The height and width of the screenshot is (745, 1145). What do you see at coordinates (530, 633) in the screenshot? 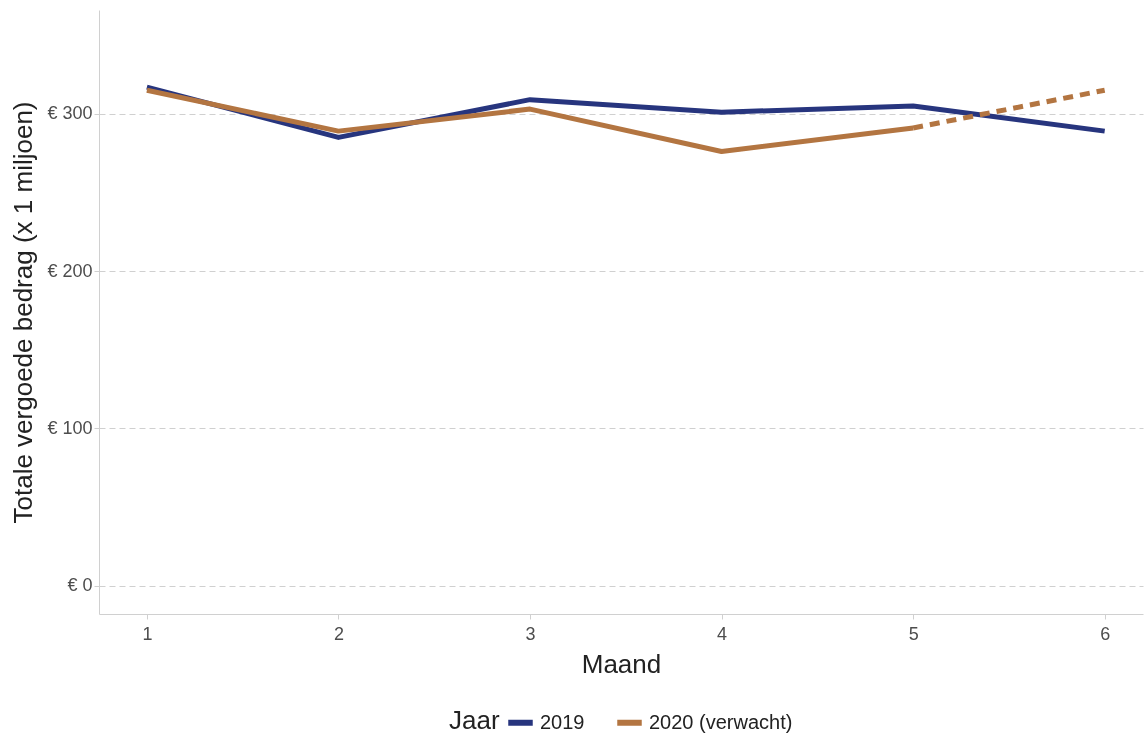
I see `x-tick-label: 3` at bounding box center [530, 633].